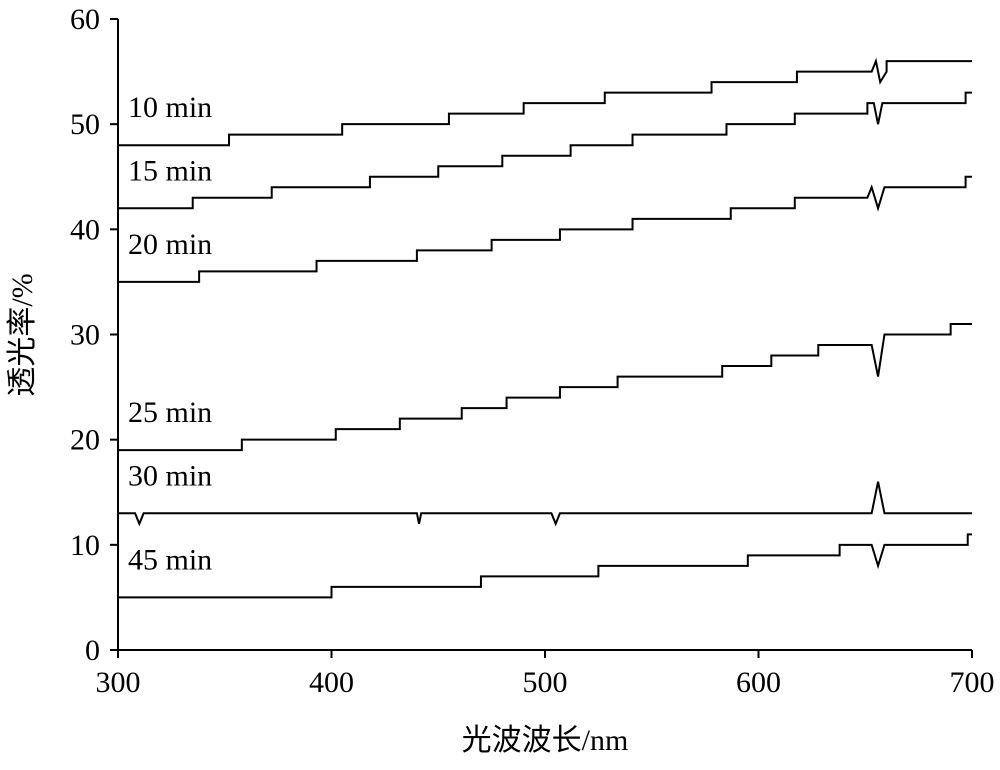 The height and width of the screenshot is (770, 1000). What do you see at coordinates (170, 559) in the screenshot?
I see `series-label: 45 min` at bounding box center [170, 559].